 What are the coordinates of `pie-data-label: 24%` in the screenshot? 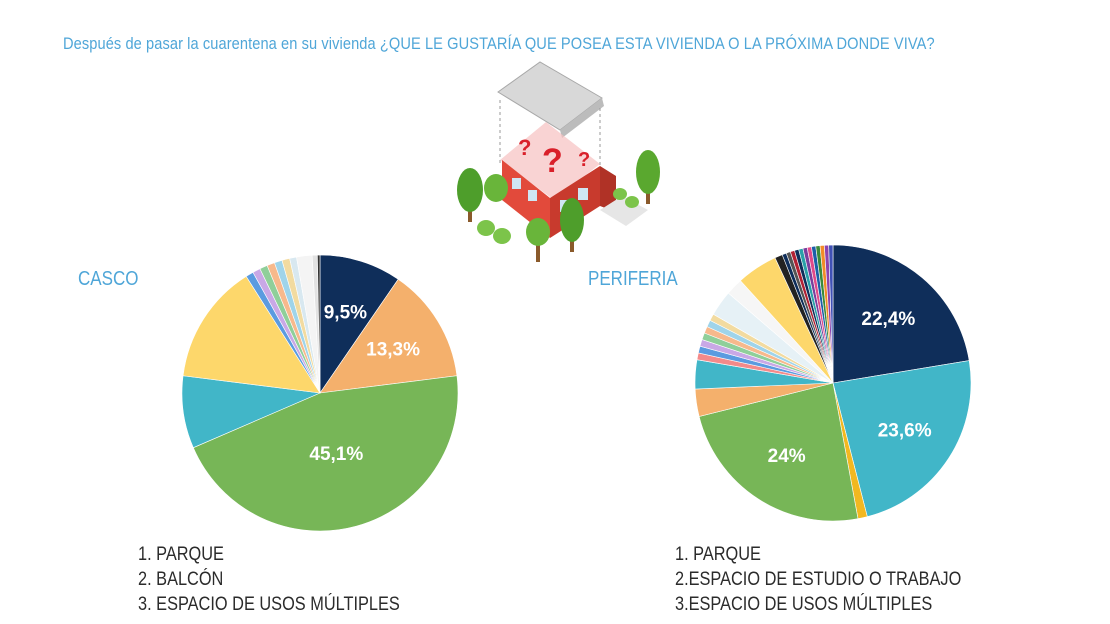 It's located at (787, 456).